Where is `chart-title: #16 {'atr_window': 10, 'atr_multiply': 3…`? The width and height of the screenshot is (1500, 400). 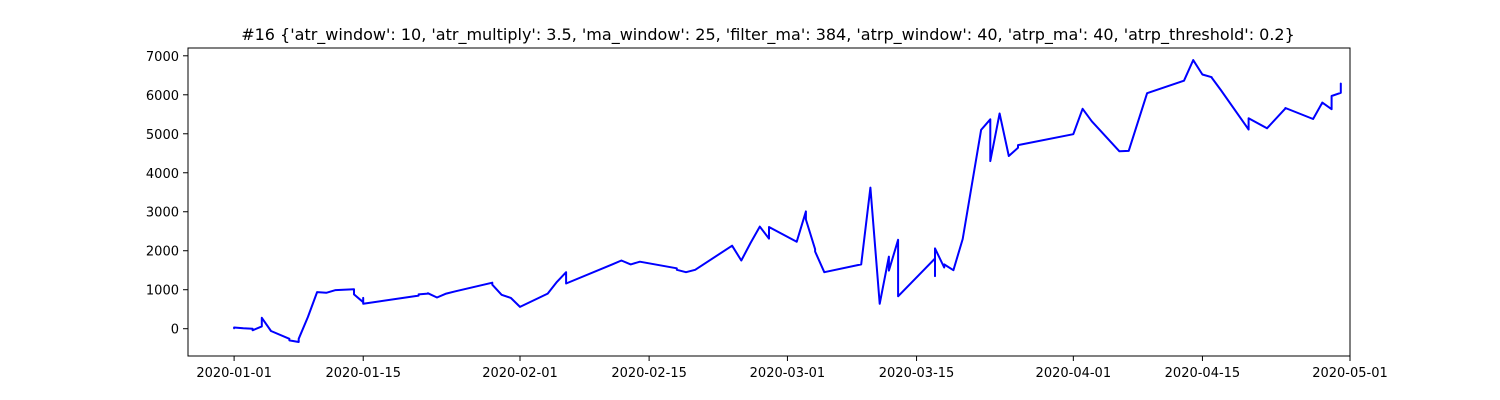 chart-title: #16 {'atr_window': 10, 'atr_multiply': 3… is located at coordinates (768, 35).